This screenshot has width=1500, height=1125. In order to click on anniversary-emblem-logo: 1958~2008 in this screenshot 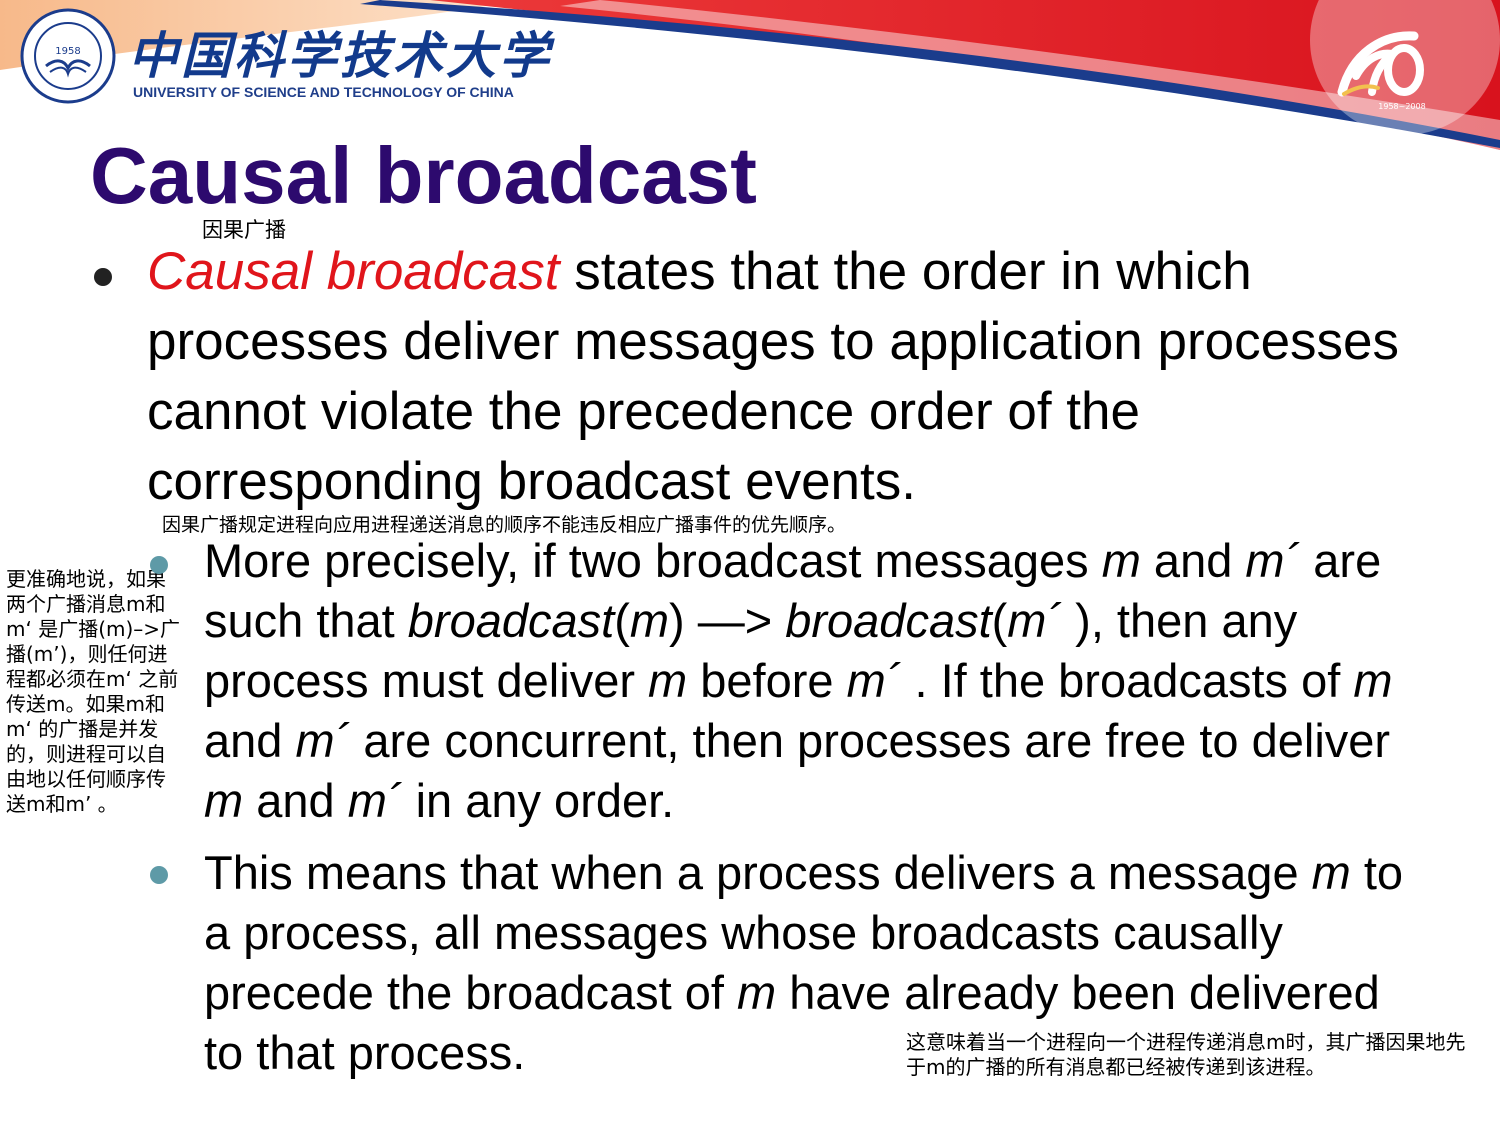, I will do `click(1381, 71)`.